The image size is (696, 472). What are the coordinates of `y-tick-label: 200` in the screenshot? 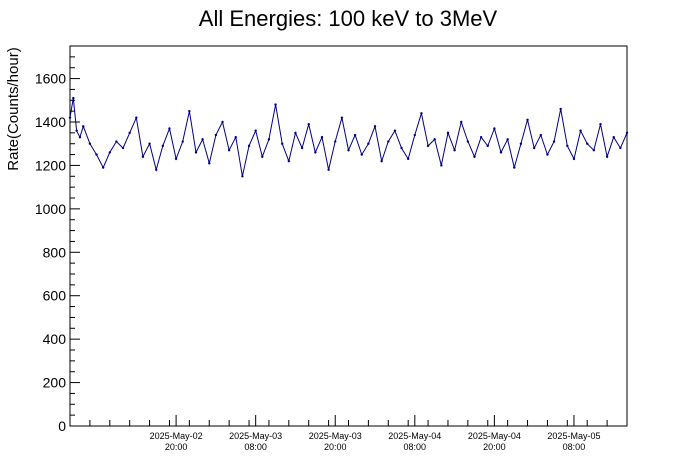 It's located at (55, 383).